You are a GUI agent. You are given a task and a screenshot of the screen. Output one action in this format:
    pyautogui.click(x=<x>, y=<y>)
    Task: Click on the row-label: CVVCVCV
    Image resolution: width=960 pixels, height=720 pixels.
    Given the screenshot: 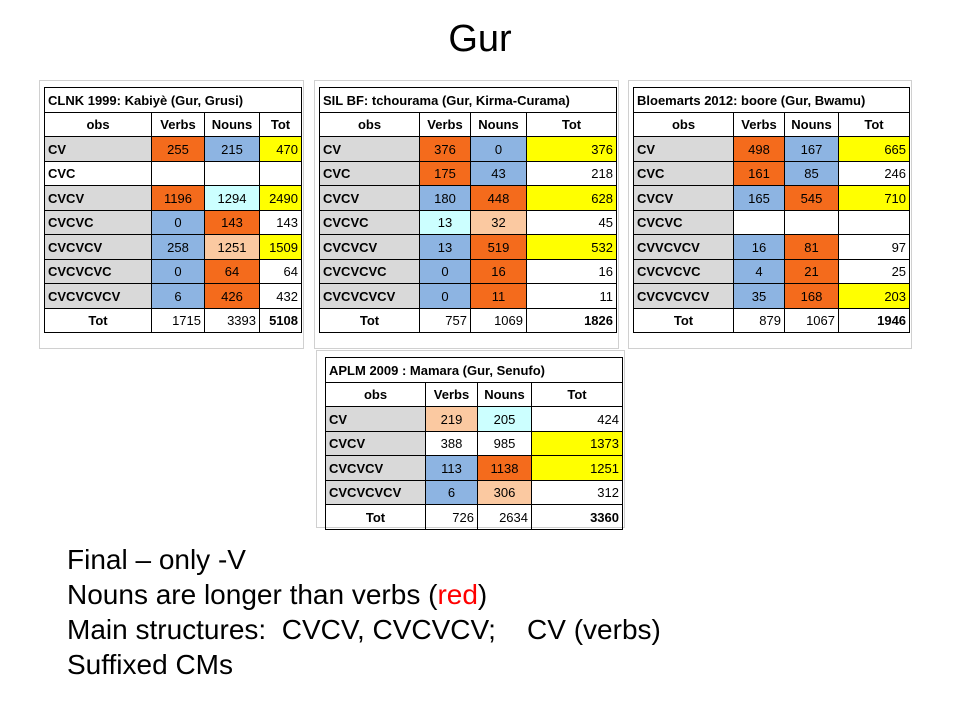 What is the action you would take?
    pyautogui.click(x=683, y=247)
    